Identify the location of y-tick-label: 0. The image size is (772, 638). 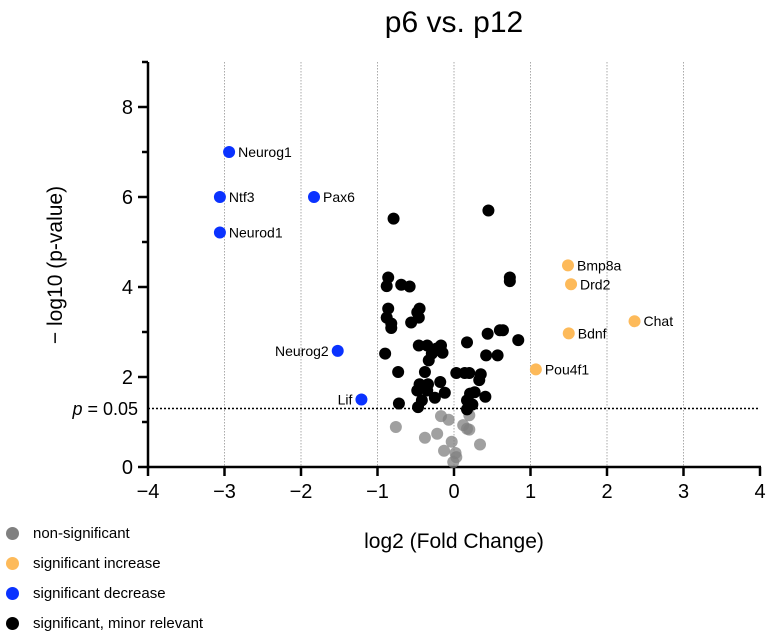
(127, 468).